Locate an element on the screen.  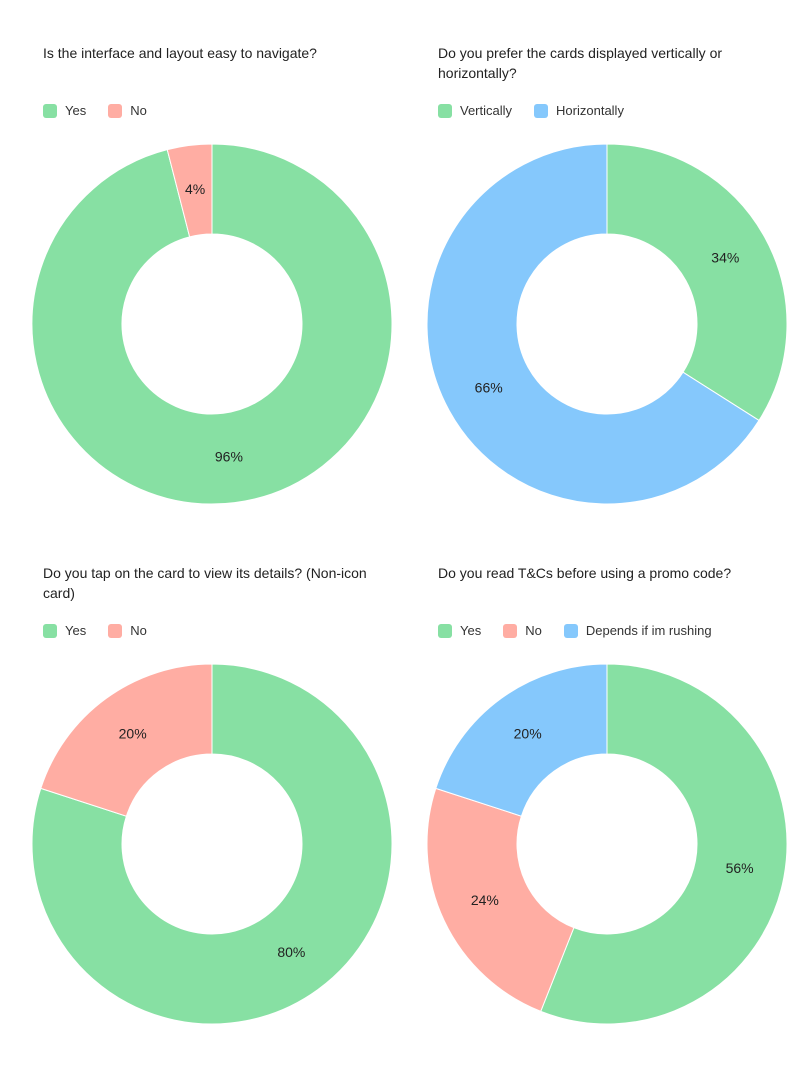
legend-item-horizontally: Horizontally is located at coordinates (579, 110).